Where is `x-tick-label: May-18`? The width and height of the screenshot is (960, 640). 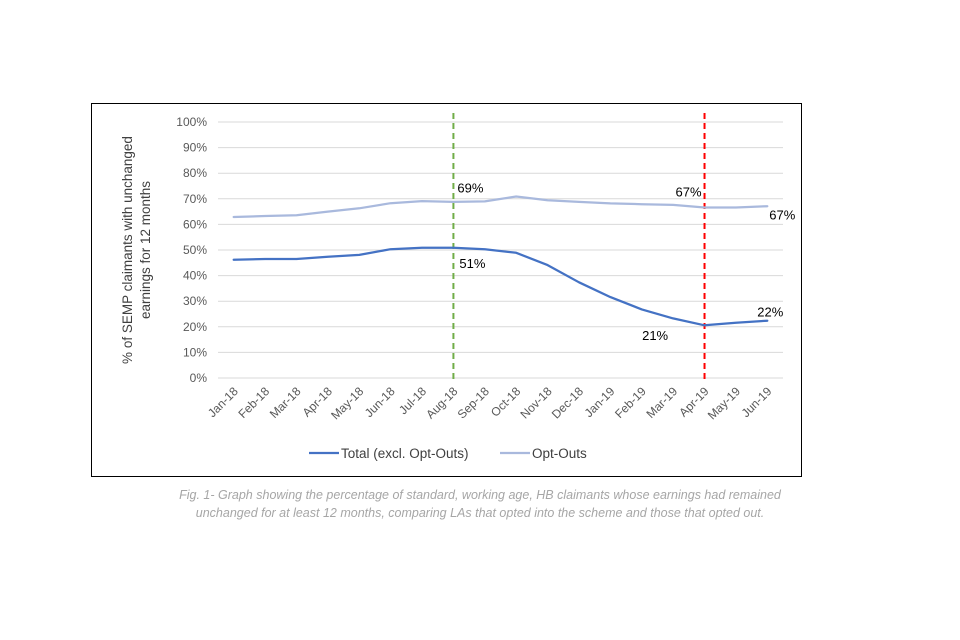 x-tick-label: May-18 is located at coordinates (347, 403).